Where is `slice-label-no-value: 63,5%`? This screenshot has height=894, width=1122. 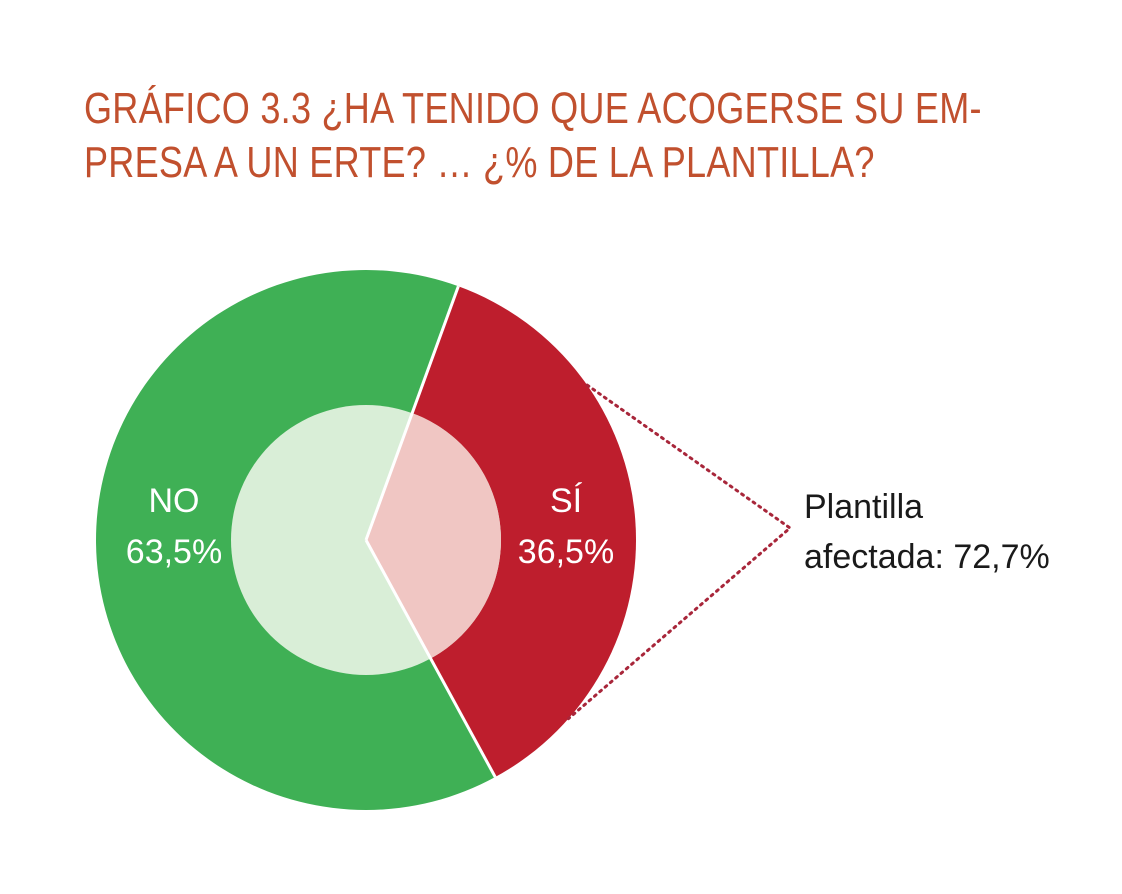 slice-label-no-value: 63,5% is located at coordinates (174, 552).